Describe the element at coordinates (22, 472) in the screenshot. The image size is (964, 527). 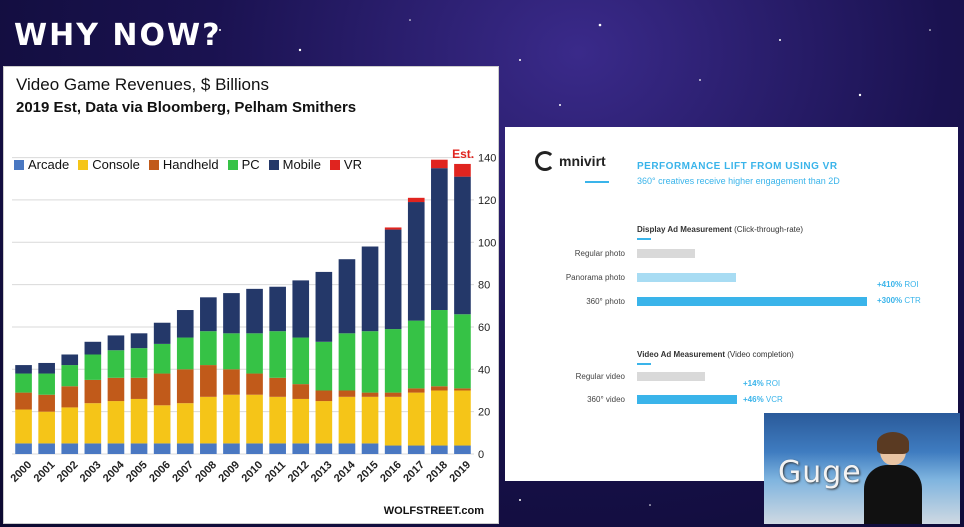
I see `x-tick-label: 2000` at that location.